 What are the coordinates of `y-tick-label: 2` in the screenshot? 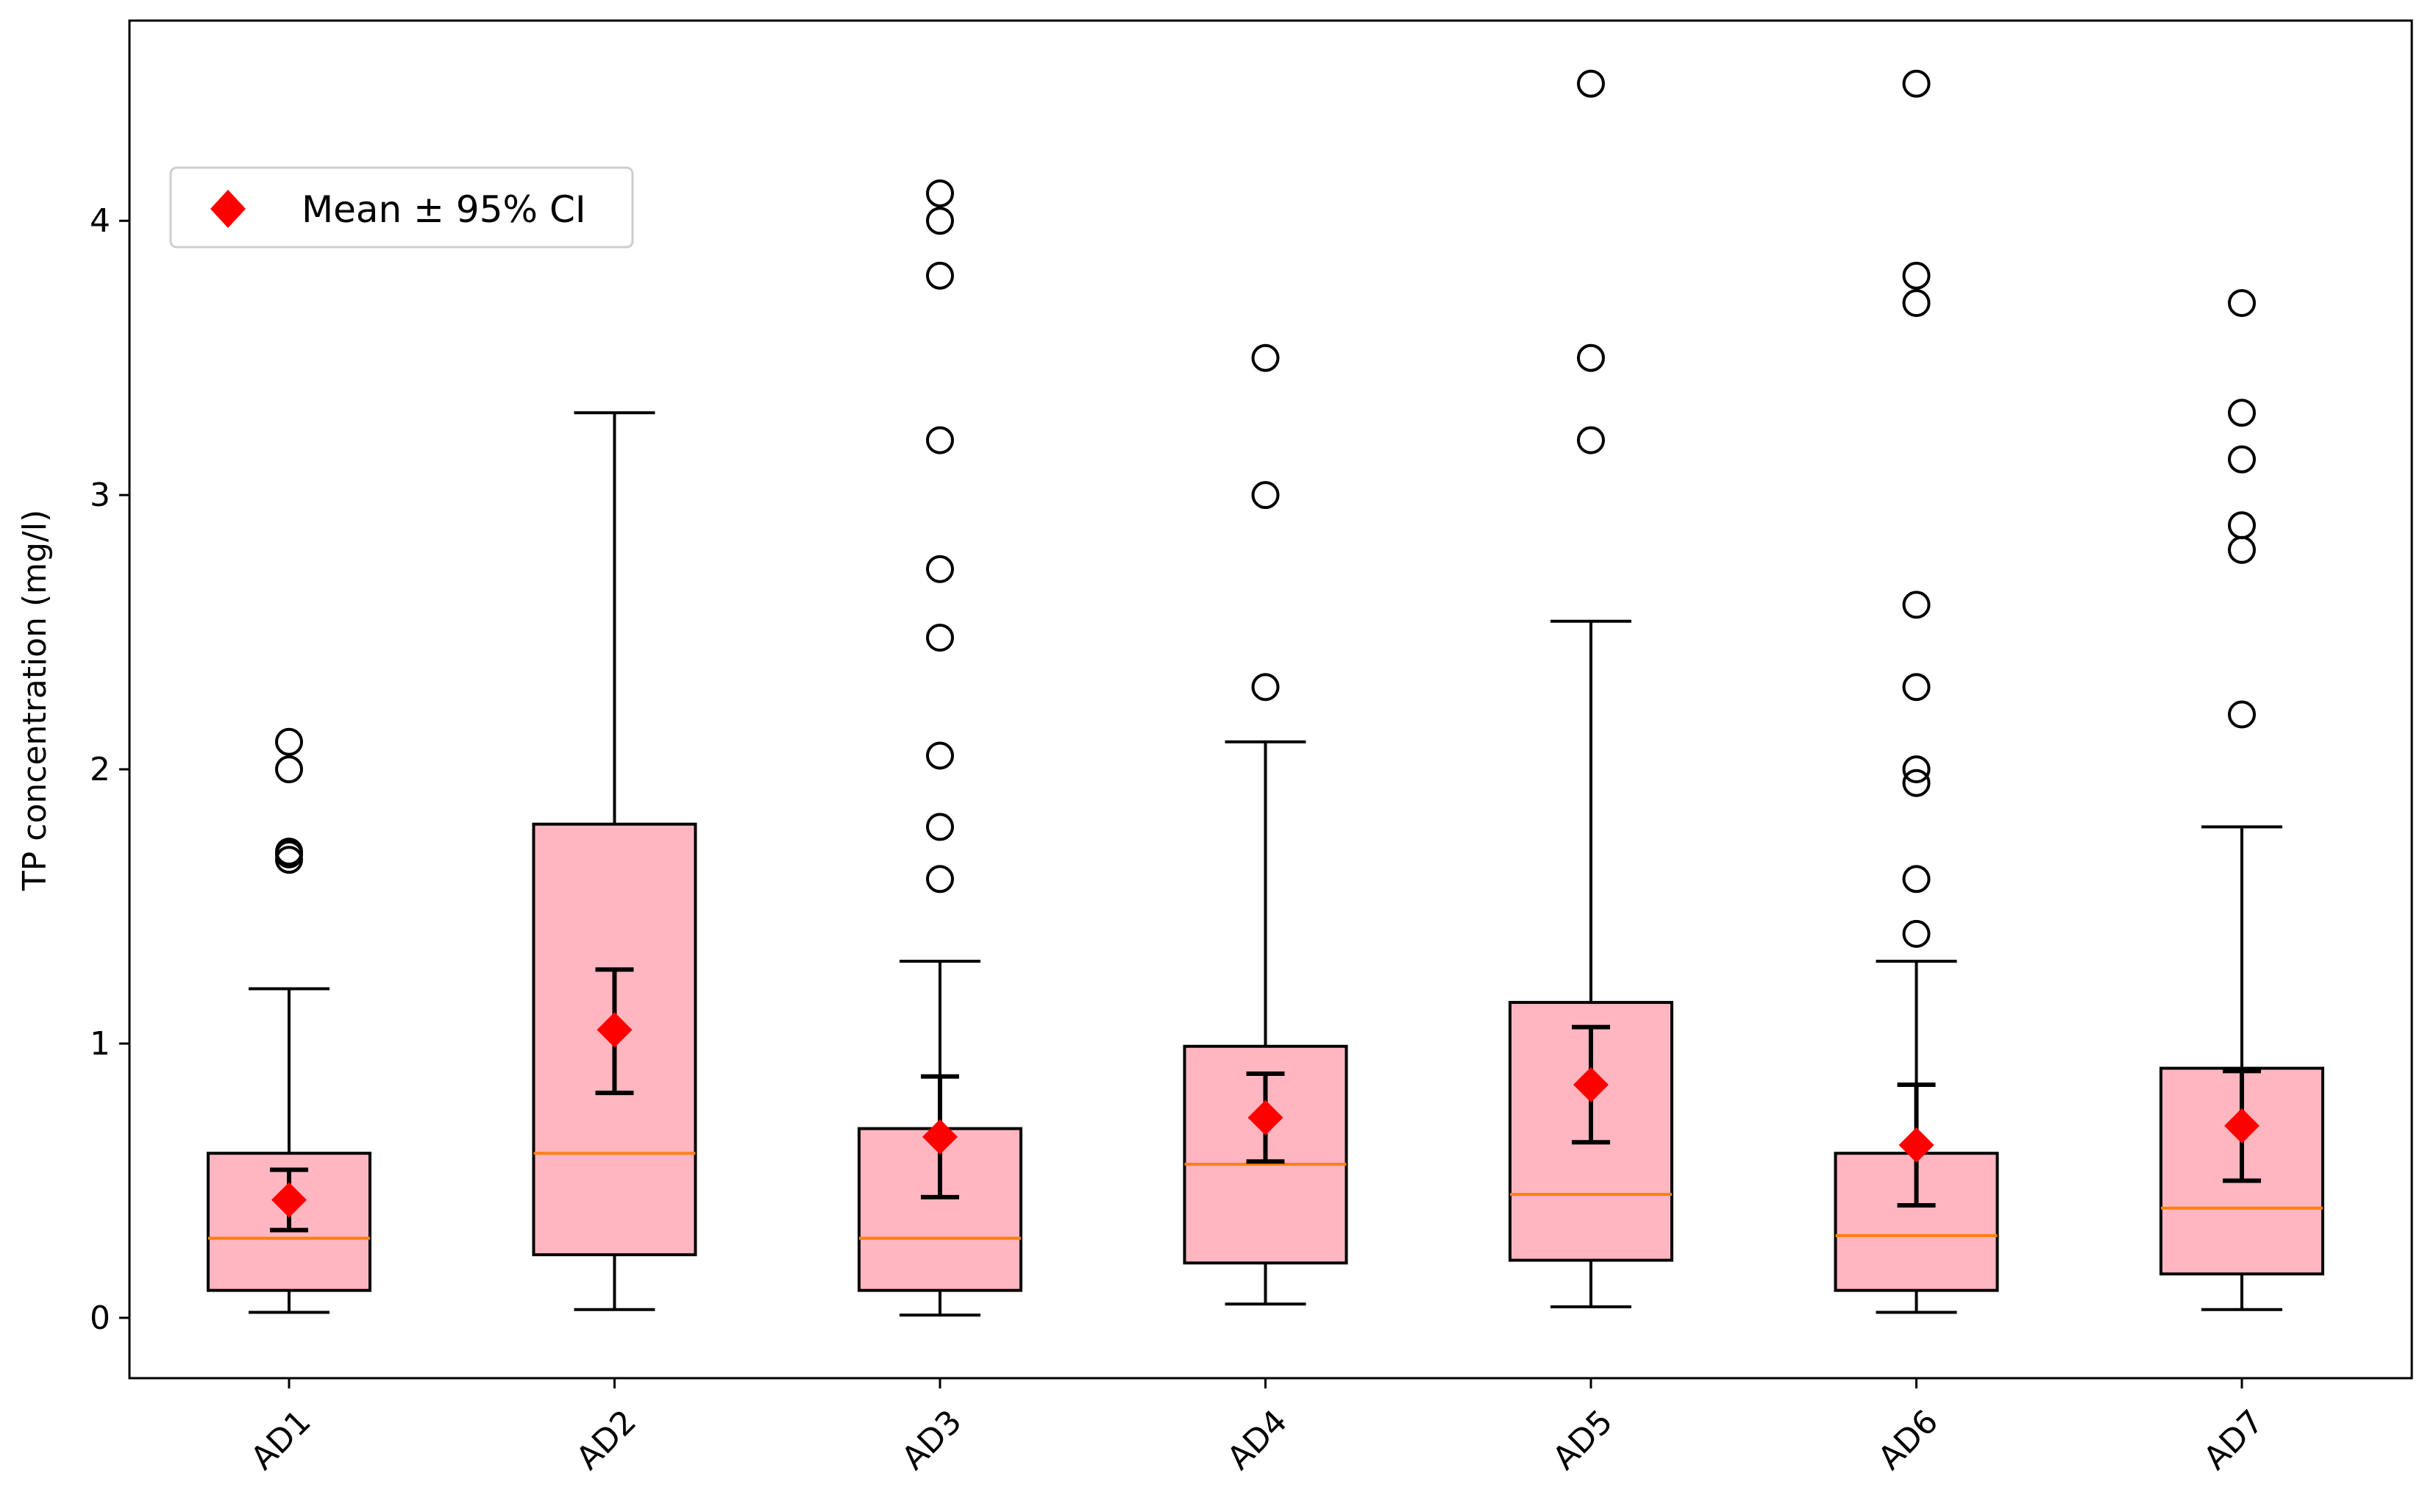 It's located at (100, 770).